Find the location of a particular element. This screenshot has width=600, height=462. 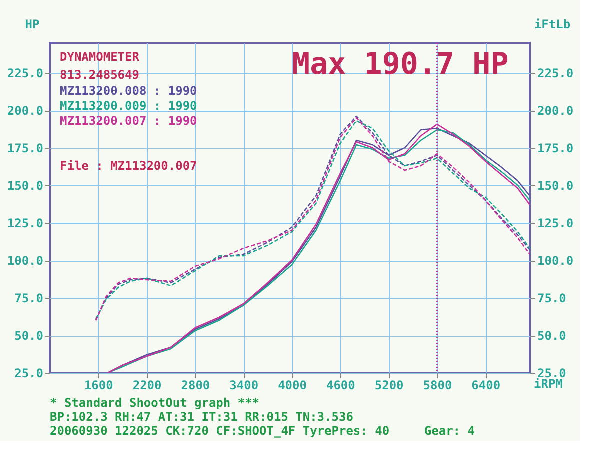

y-tick-label: 150.0 is located at coordinates (25, 186).